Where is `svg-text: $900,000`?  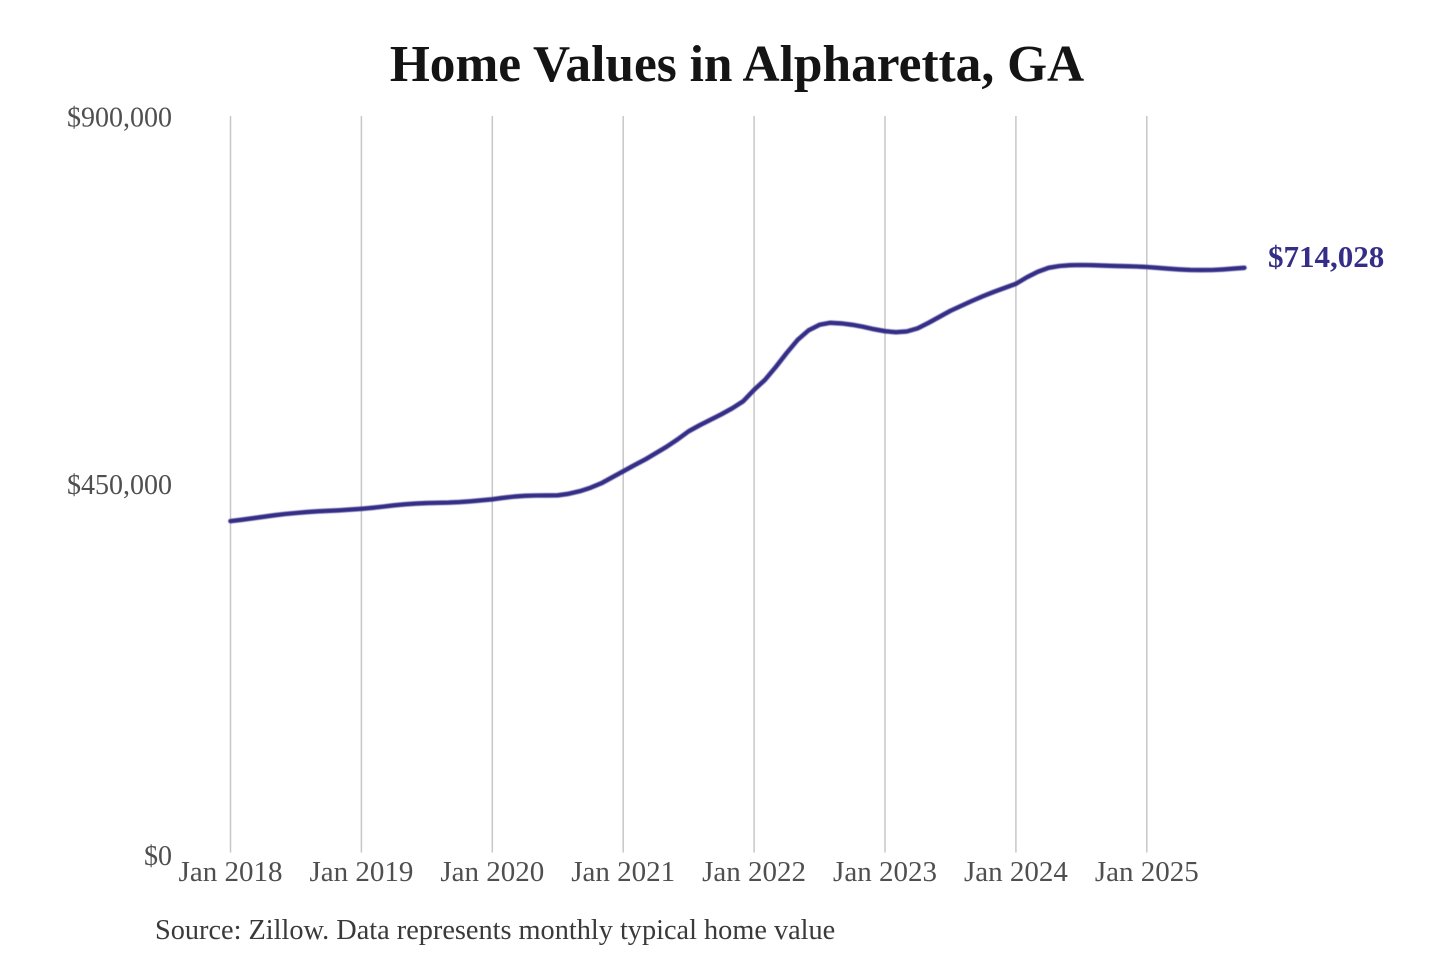
svg-text: $900,000 is located at coordinates (119, 117).